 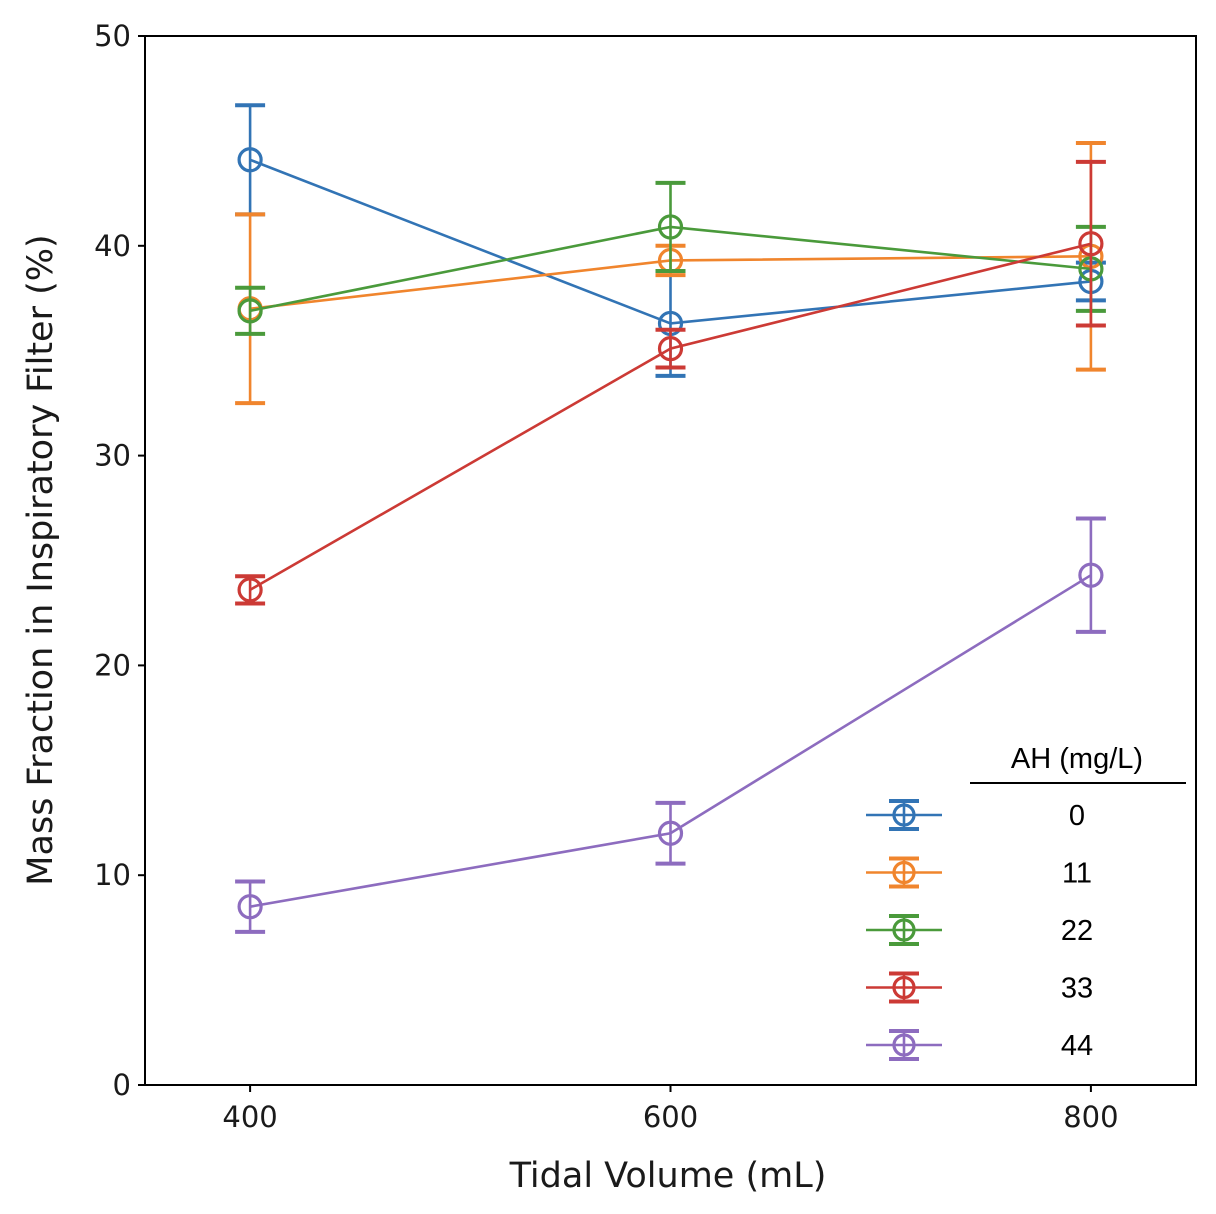 What do you see at coordinates (112, 456) in the screenshot?
I see `y-tick-label: 30` at bounding box center [112, 456].